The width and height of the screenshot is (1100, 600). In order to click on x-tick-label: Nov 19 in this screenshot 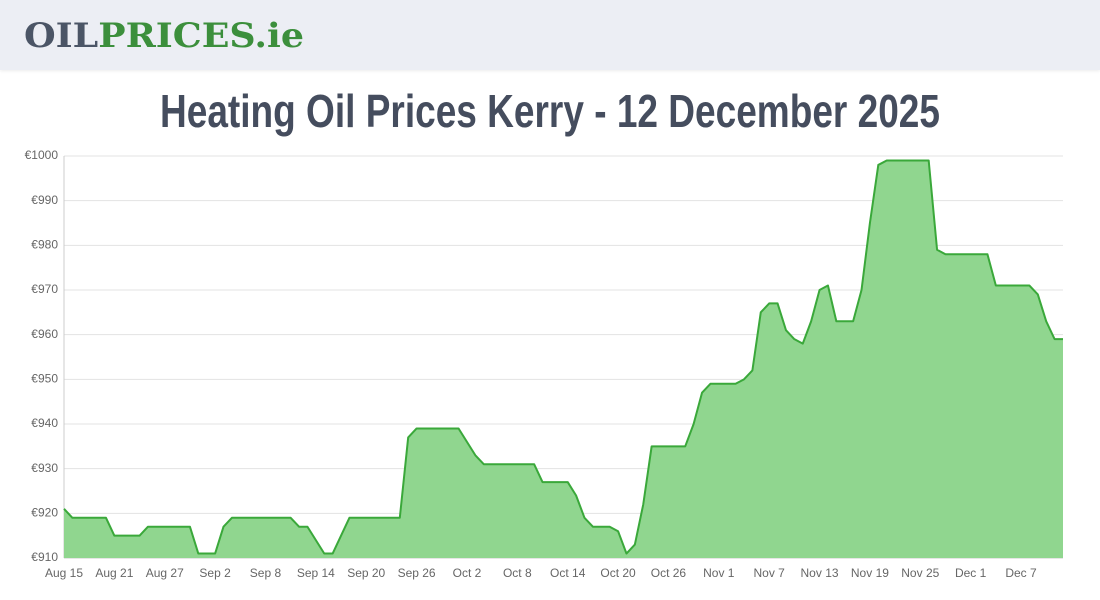, I will do `click(870, 573)`.